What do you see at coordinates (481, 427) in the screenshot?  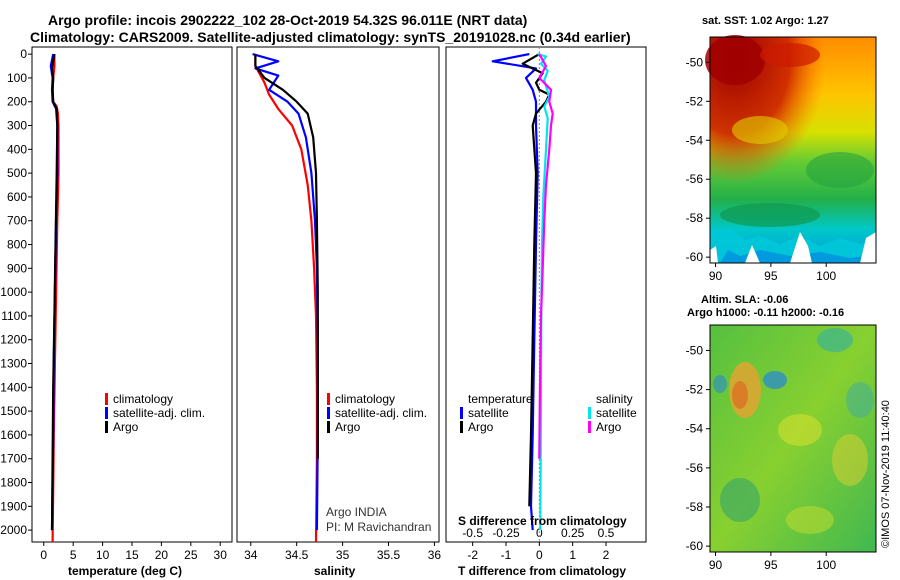 I see `legend-t-argo: Argo` at bounding box center [481, 427].